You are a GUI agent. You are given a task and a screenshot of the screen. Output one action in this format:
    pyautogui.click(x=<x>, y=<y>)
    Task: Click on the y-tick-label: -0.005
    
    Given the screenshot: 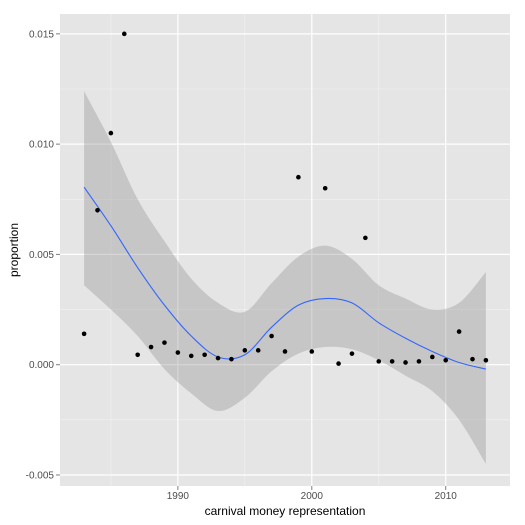 What is the action you would take?
    pyautogui.click(x=40, y=475)
    